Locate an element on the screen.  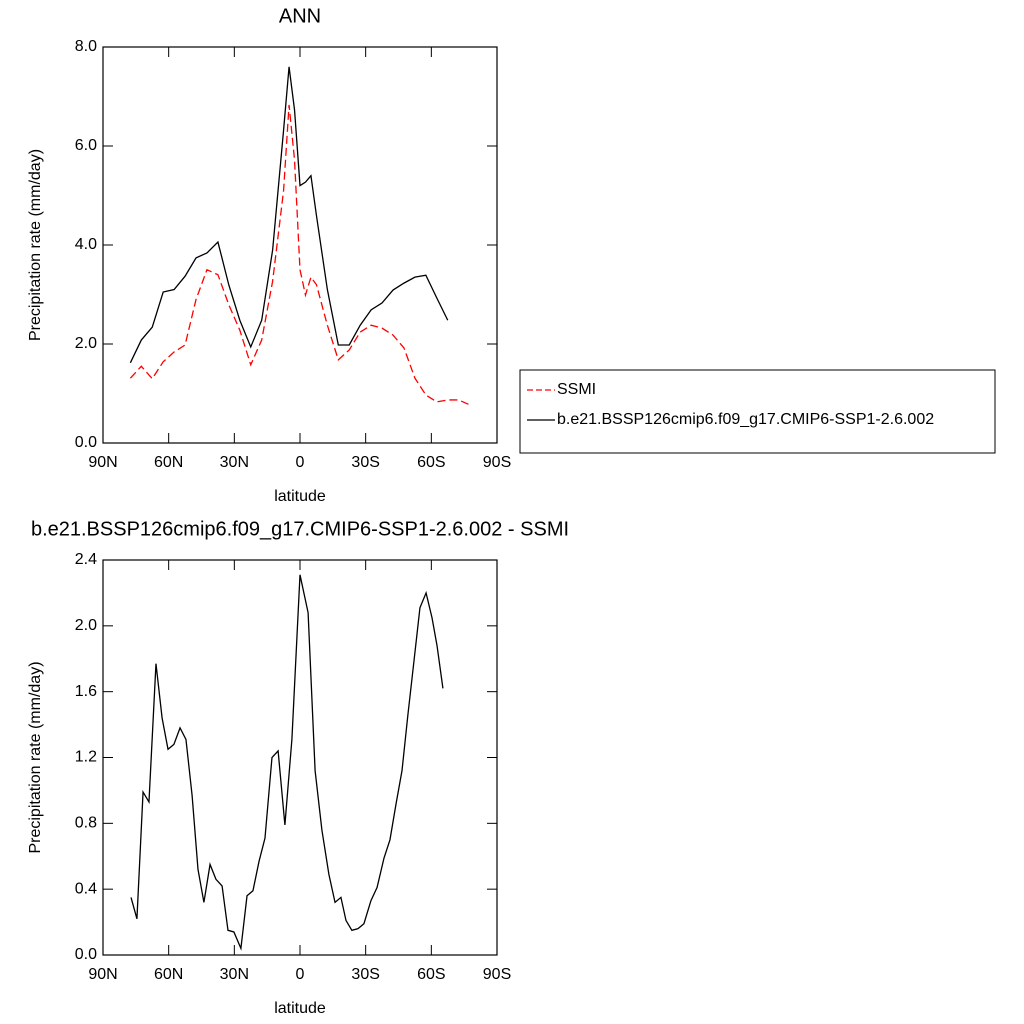
plot-frame is located at coordinates (300, 757).